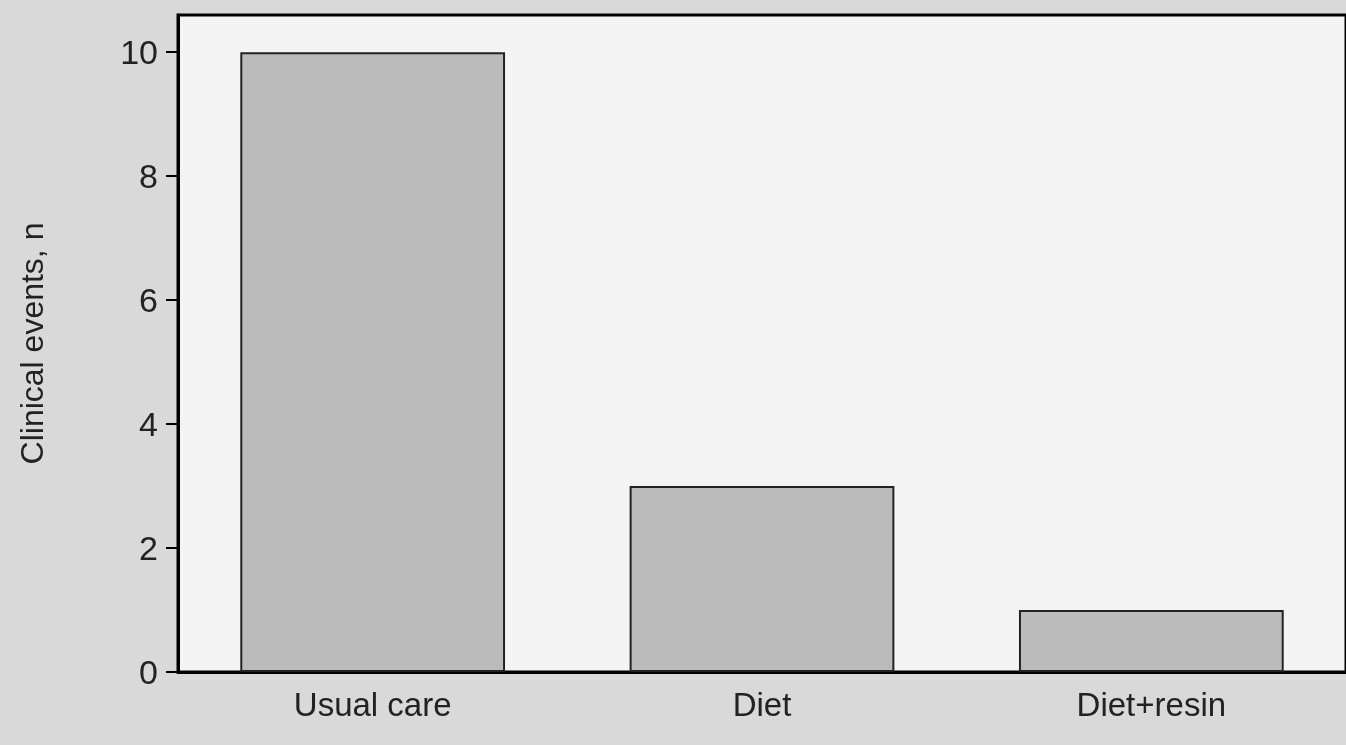 The width and height of the screenshot is (1346, 745). I want to click on y-tick-label: 0, so click(148, 672).